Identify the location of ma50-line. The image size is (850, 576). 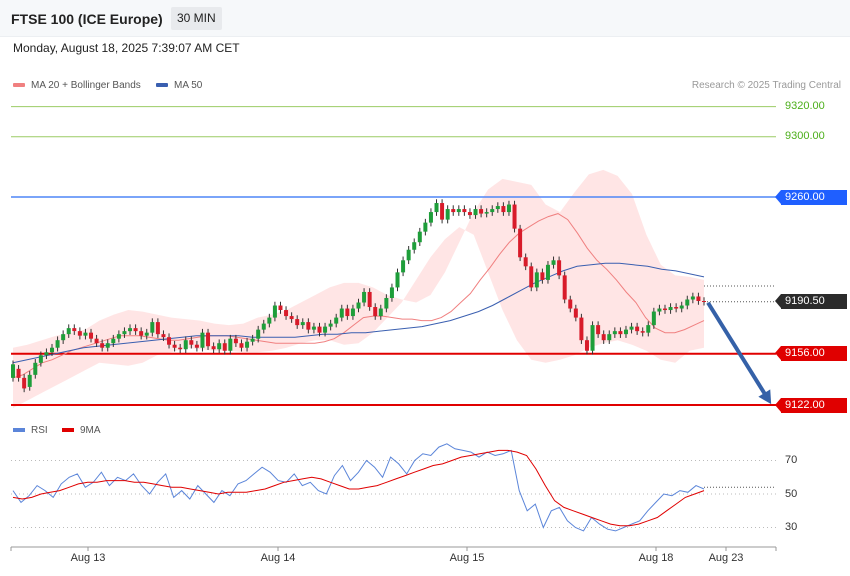
(358, 313).